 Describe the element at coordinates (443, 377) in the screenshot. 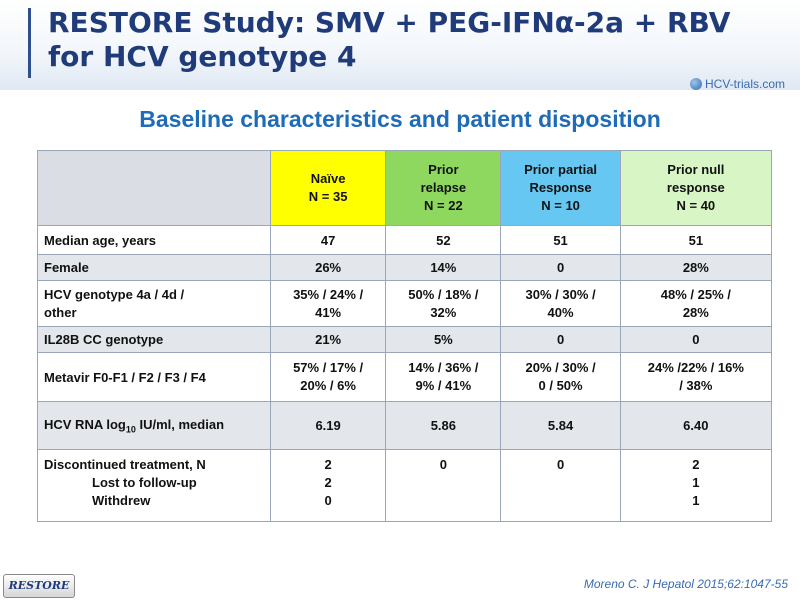

I see `cell-value: 14% / 36% /9% / 41%` at that location.